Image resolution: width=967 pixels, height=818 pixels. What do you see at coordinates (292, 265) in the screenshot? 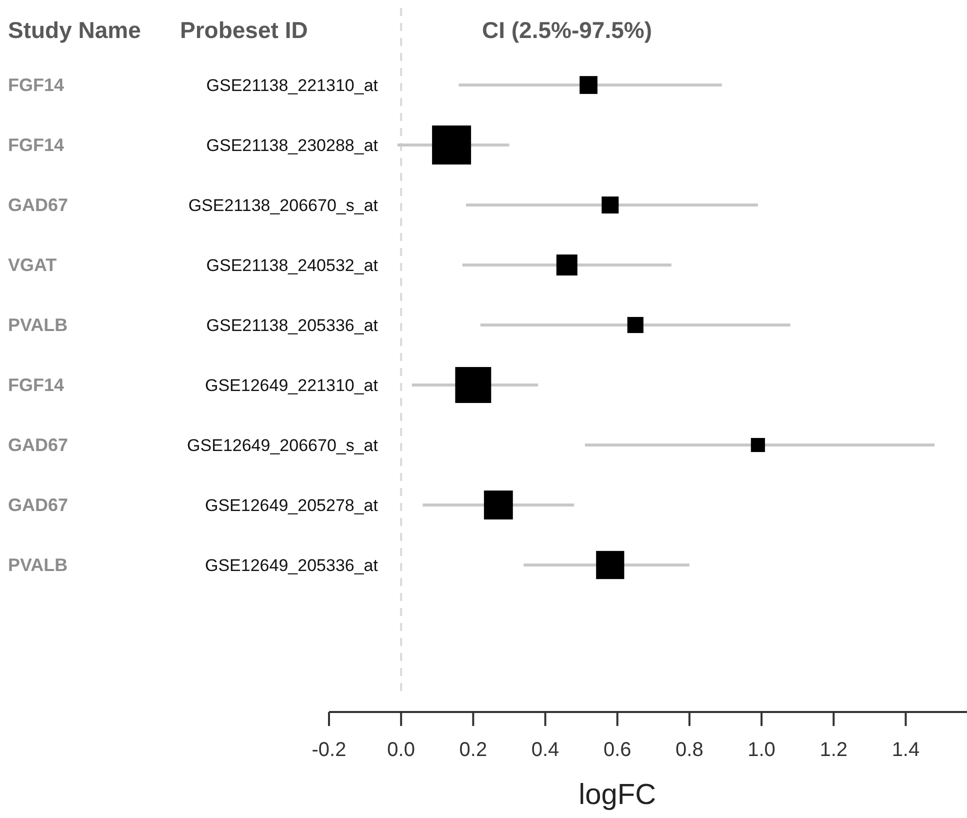
I see `y-tick-label: GSE21138_240532_at` at bounding box center [292, 265].